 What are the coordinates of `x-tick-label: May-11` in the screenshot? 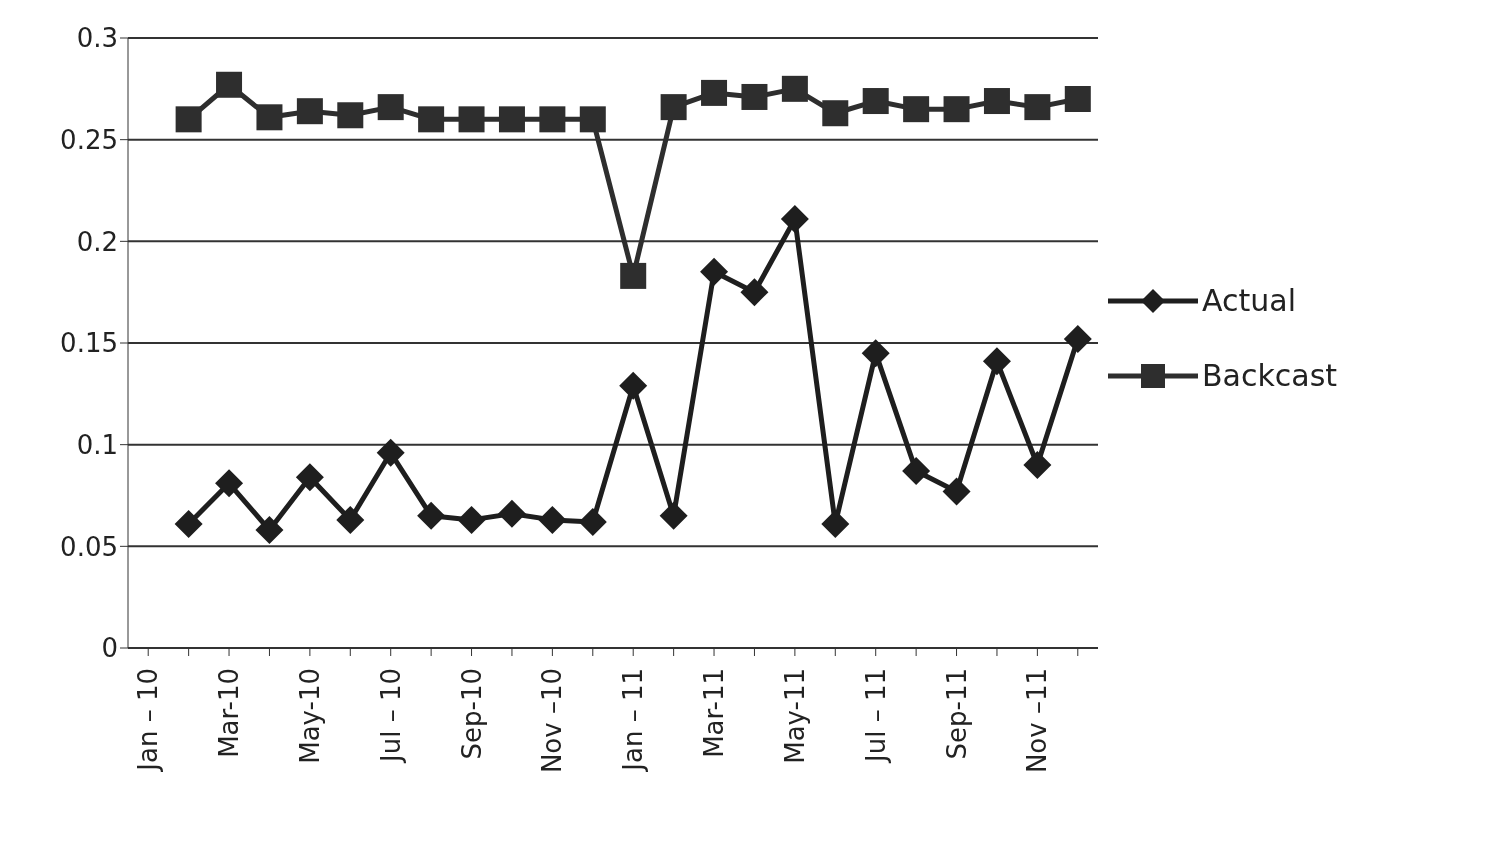 It's located at (794, 716).